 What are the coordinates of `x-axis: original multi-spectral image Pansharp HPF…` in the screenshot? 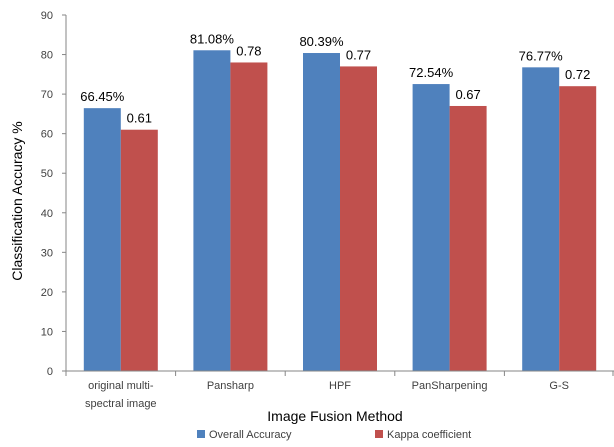 It's located at (339, 390).